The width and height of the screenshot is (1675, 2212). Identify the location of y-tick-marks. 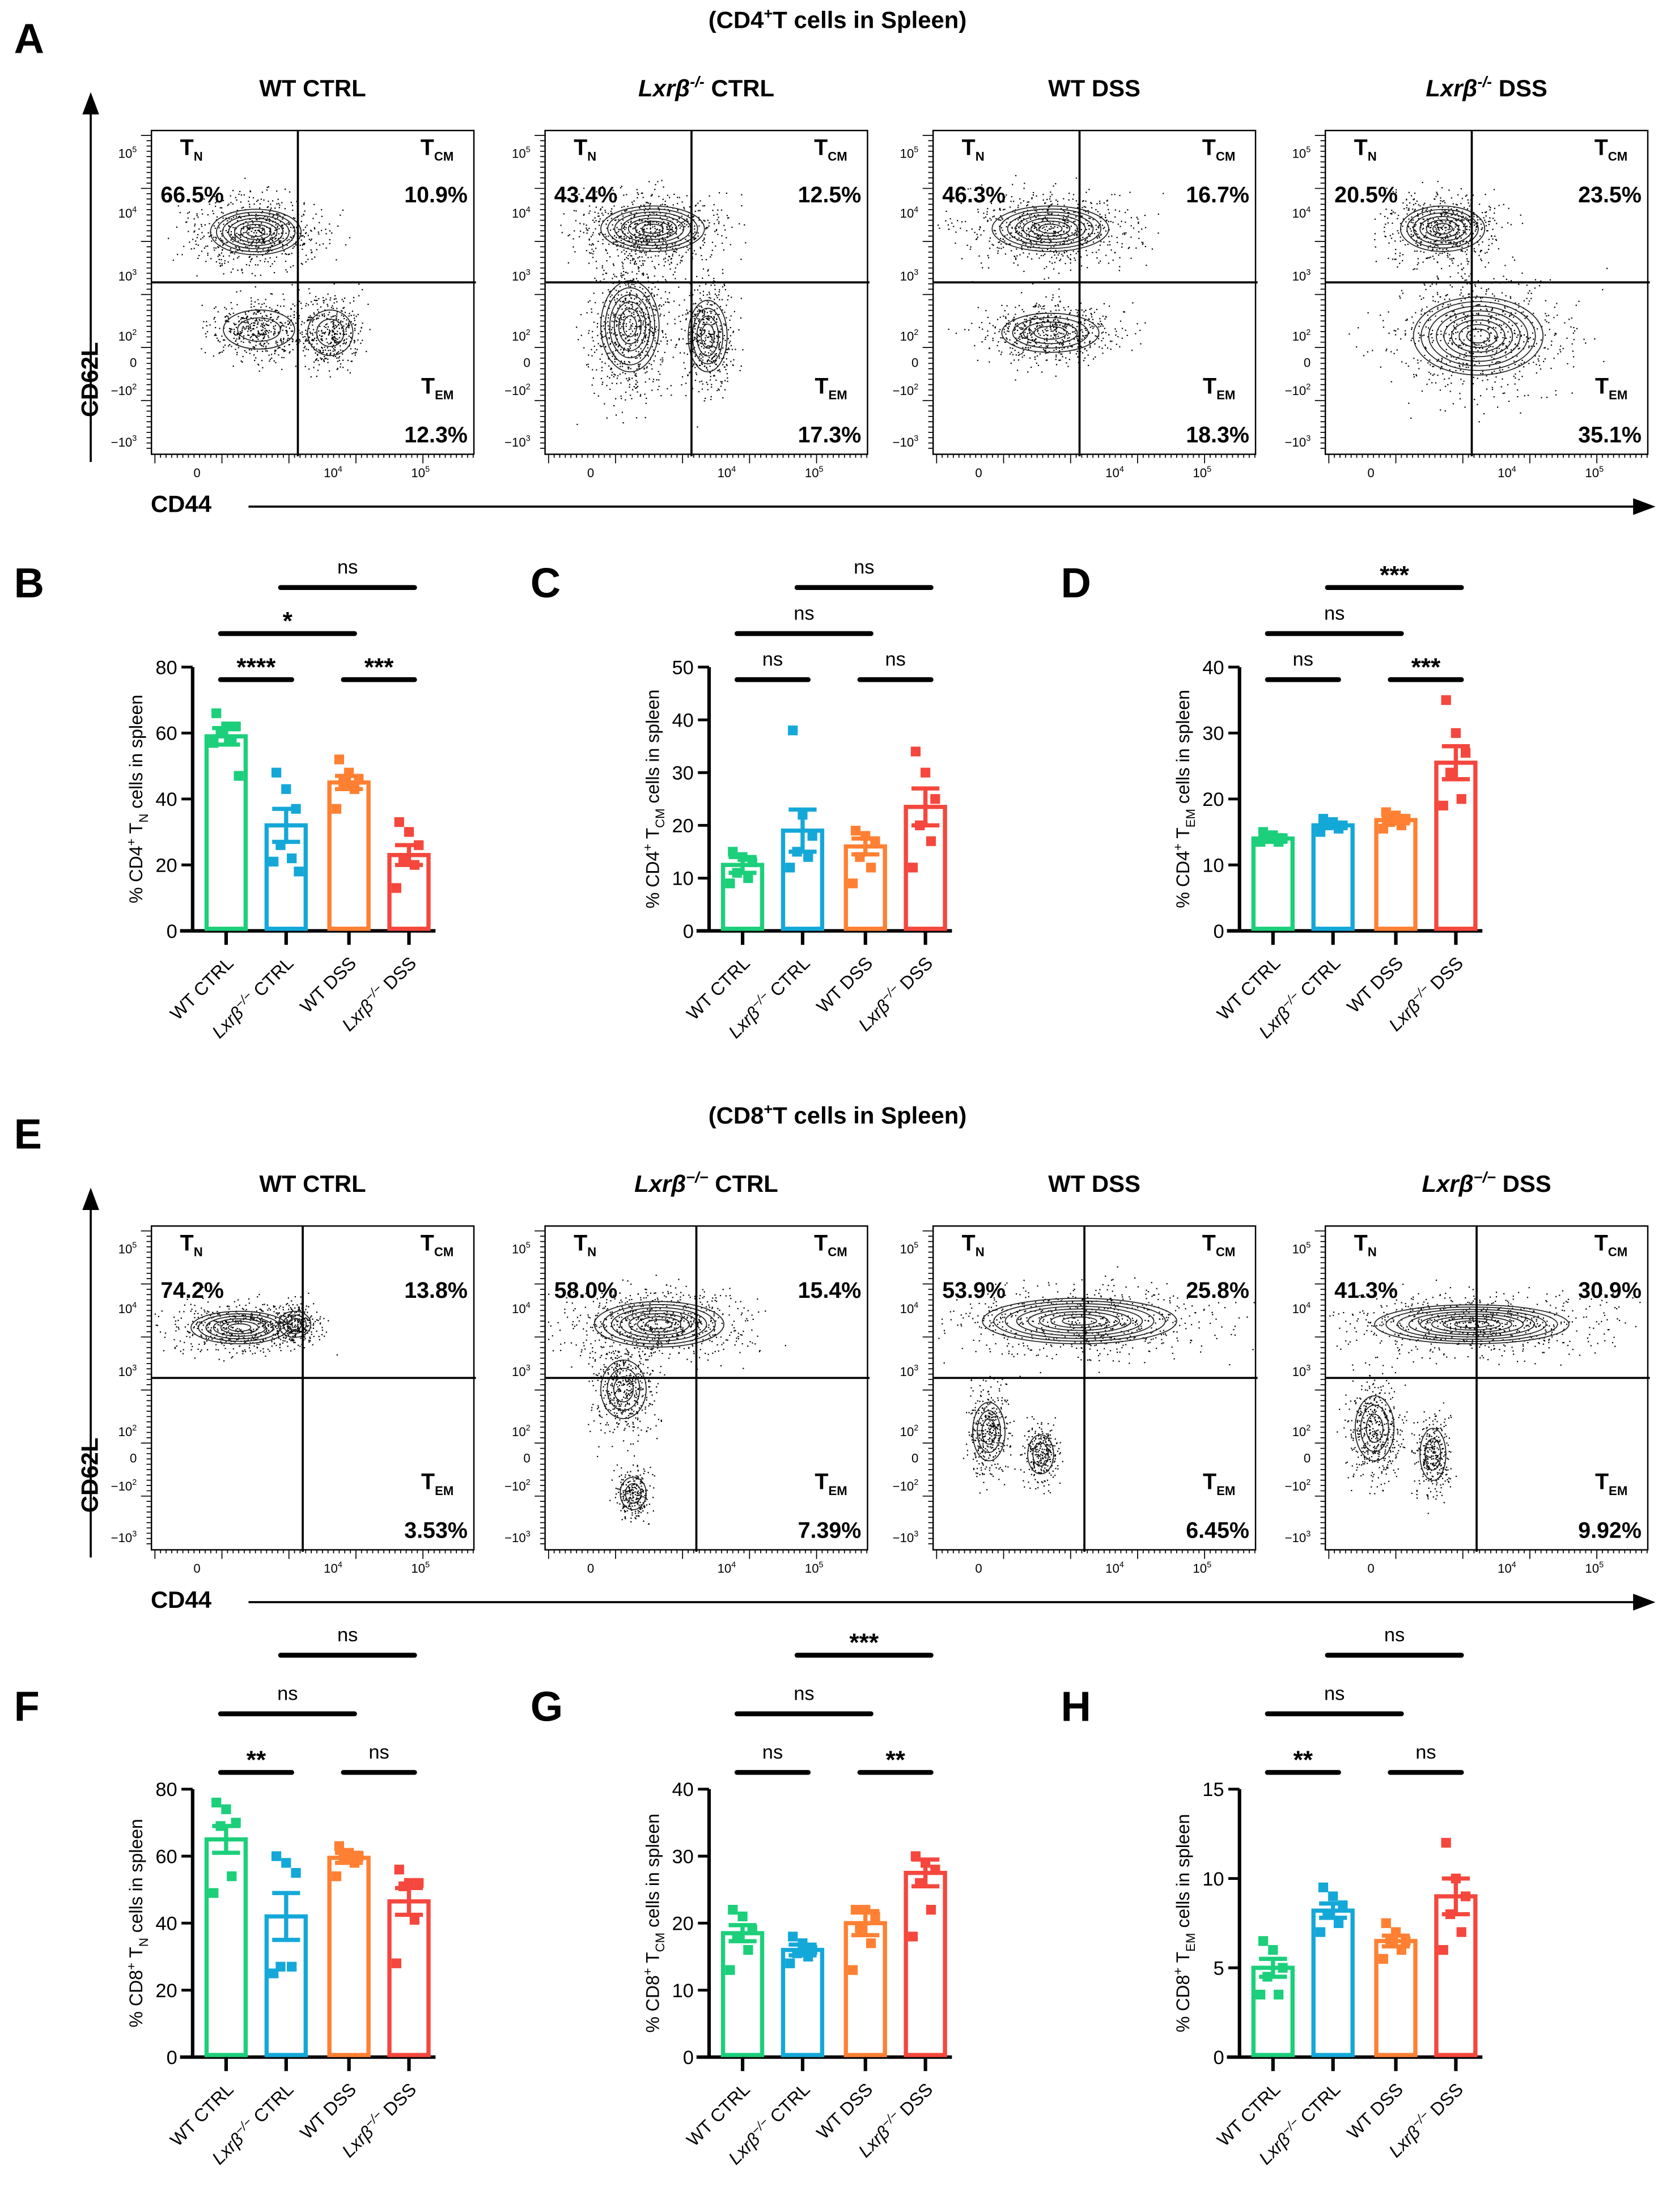
(930, 292).